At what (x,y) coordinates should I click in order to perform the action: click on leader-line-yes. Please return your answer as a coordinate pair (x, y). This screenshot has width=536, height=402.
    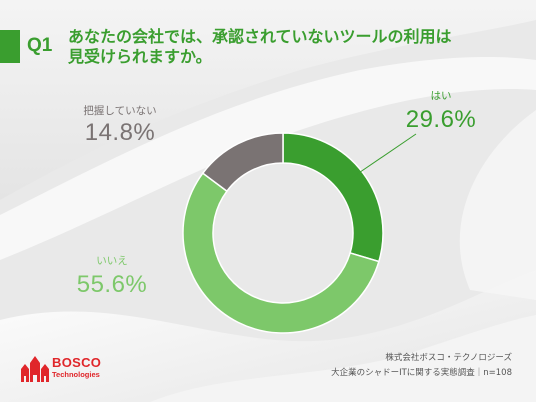
    Looking at the image, I should click on (381, 157).